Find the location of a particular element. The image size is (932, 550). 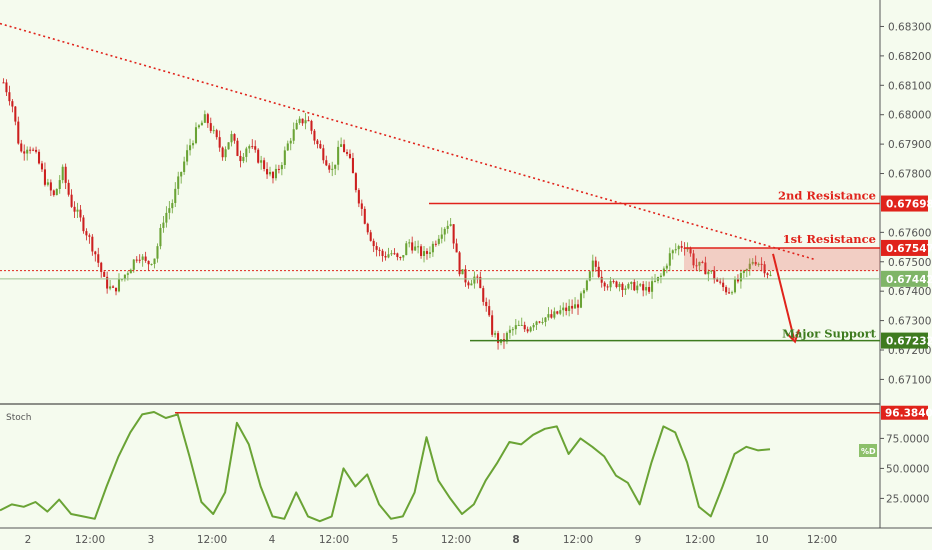

price-tick-label: 0.67400 is located at coordinates (909, 292).